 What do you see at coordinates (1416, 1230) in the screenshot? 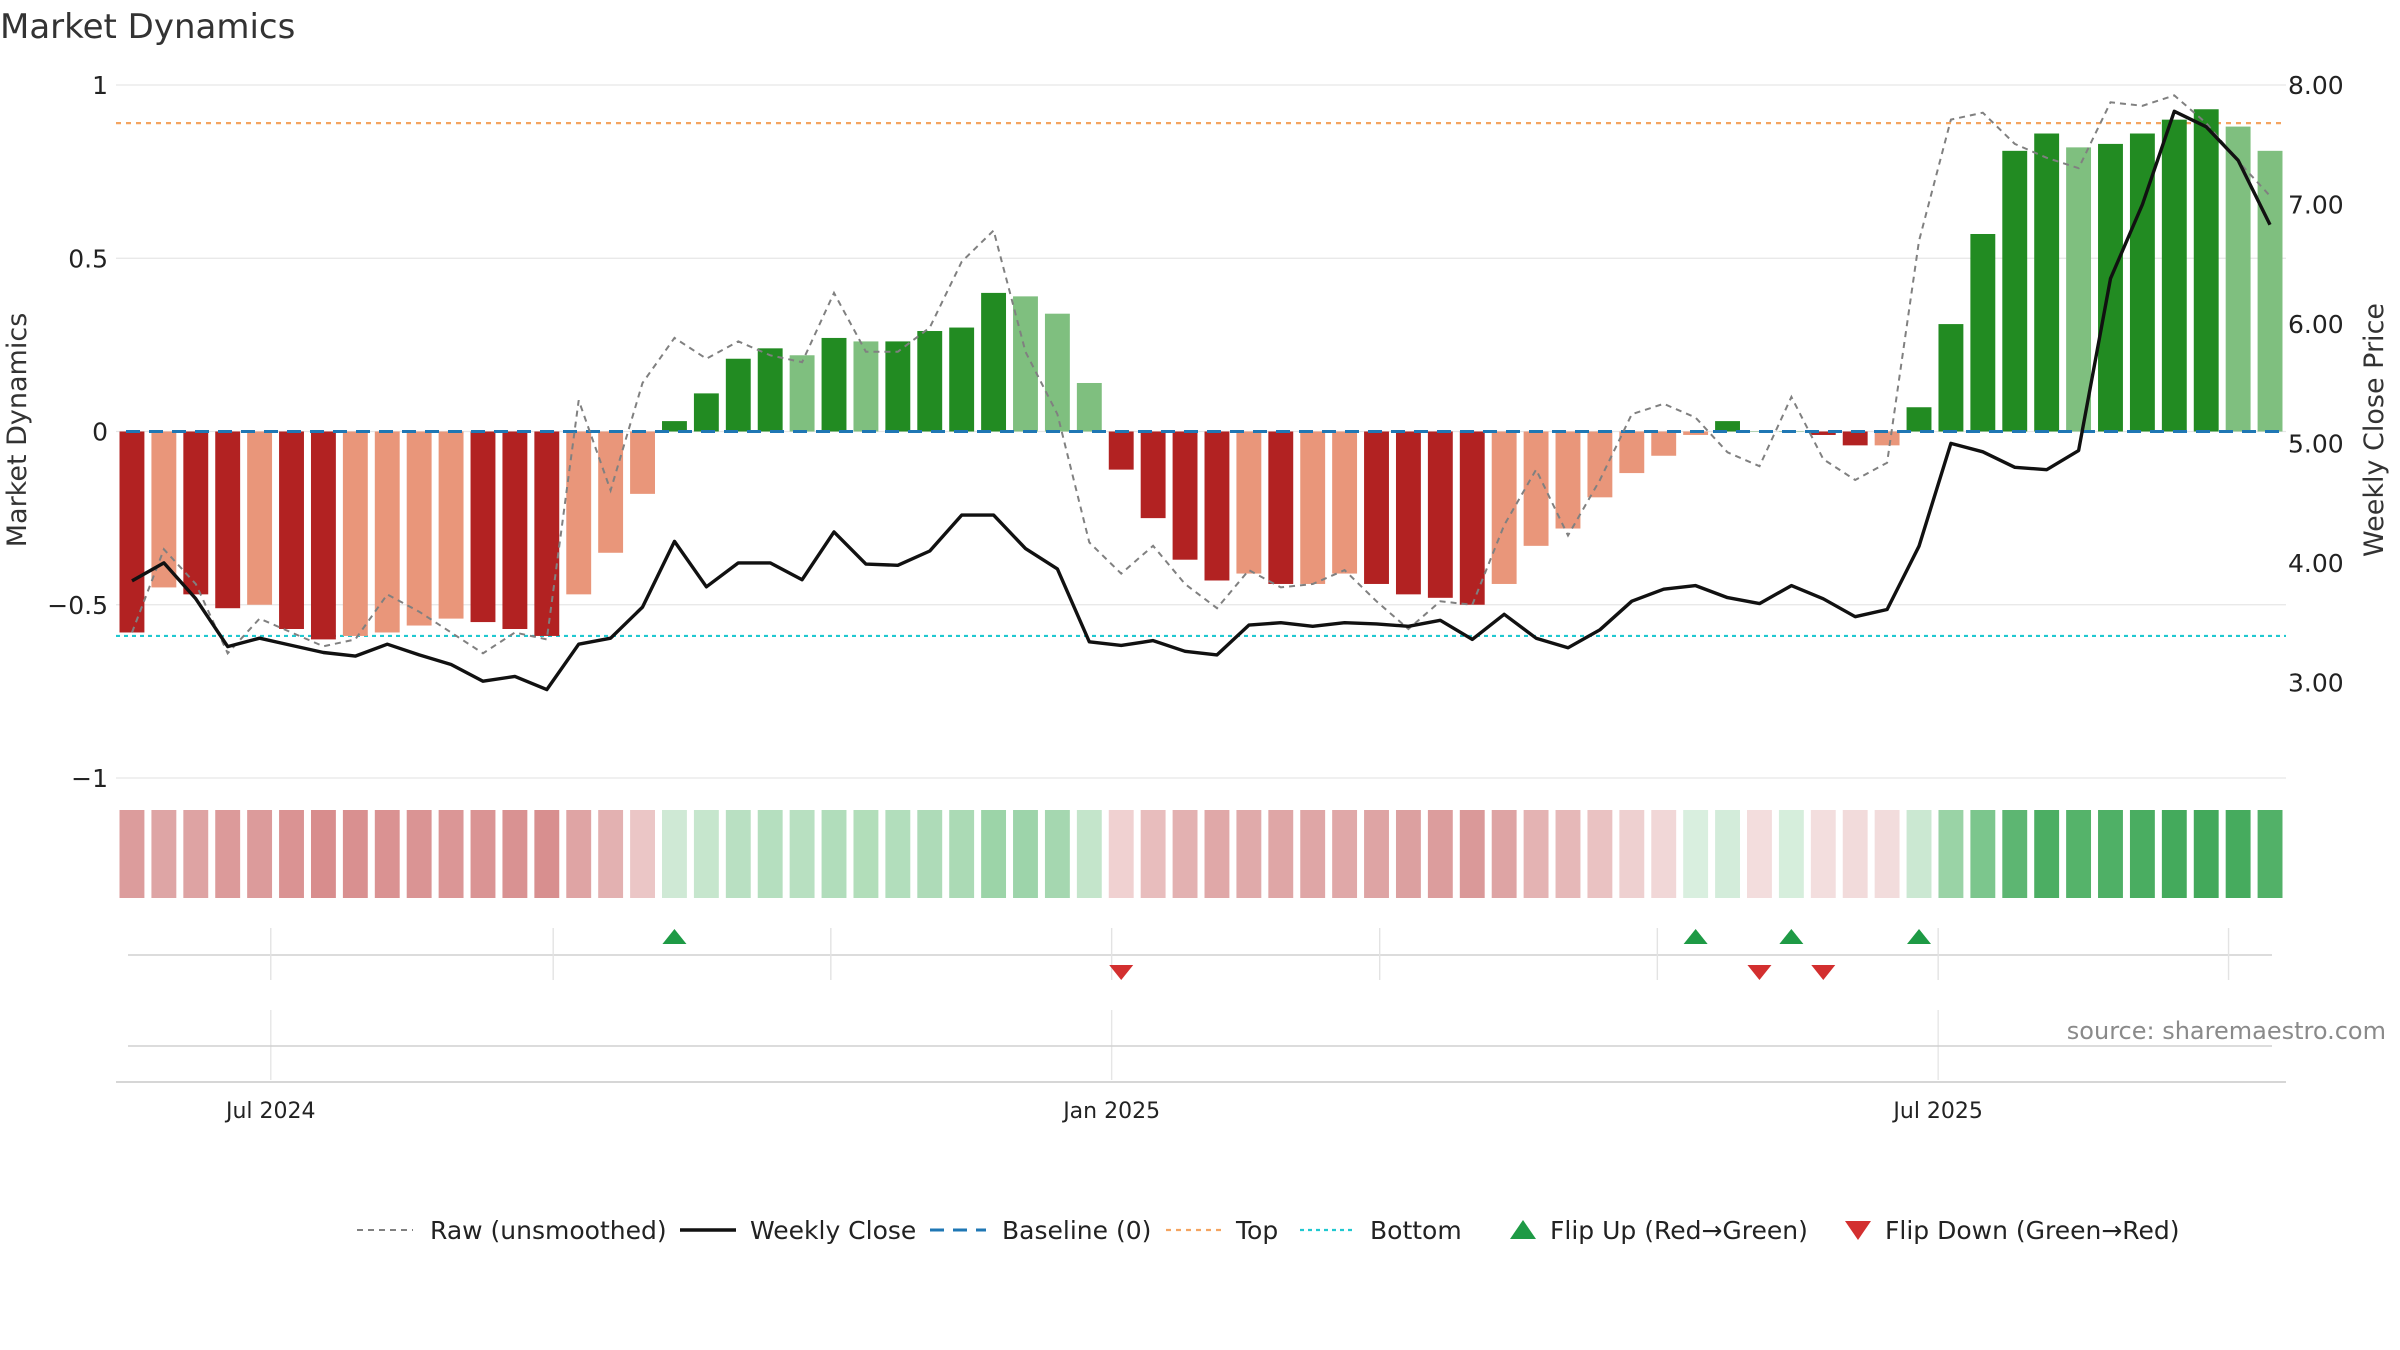
I see `legend-label: Bottom` at bounding box center [1416, 1230].